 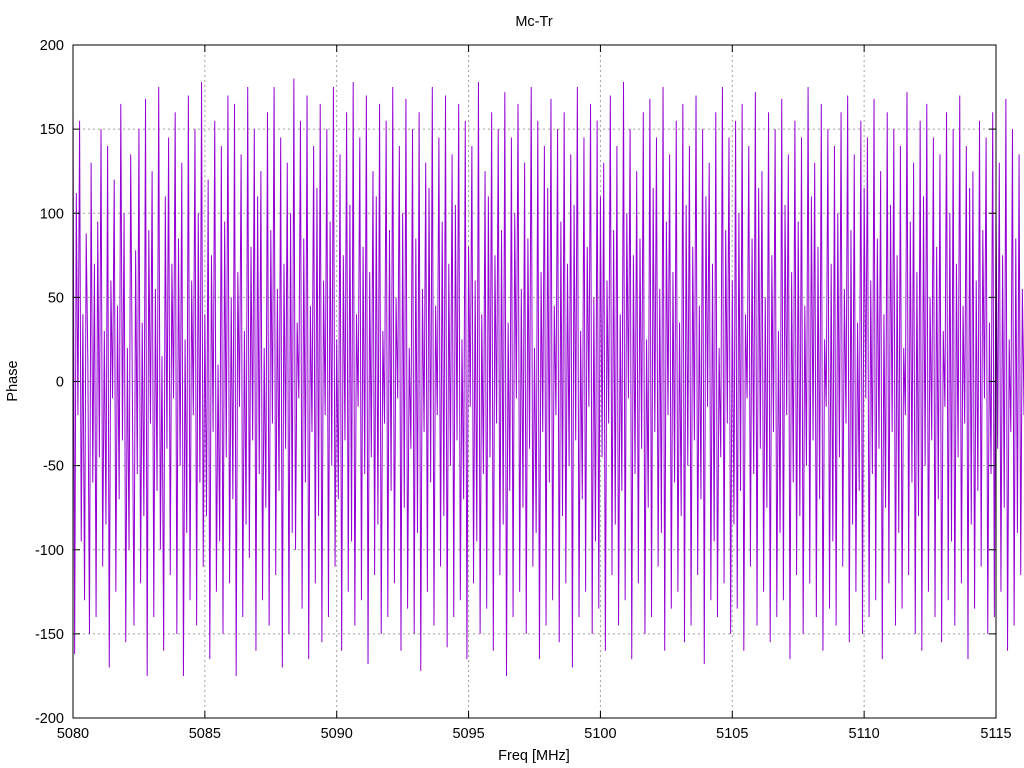 What do you see at coordinates (52, 214) in the screenshot?
I see `y-tick-label: 100` at bounding box center [52, 214].